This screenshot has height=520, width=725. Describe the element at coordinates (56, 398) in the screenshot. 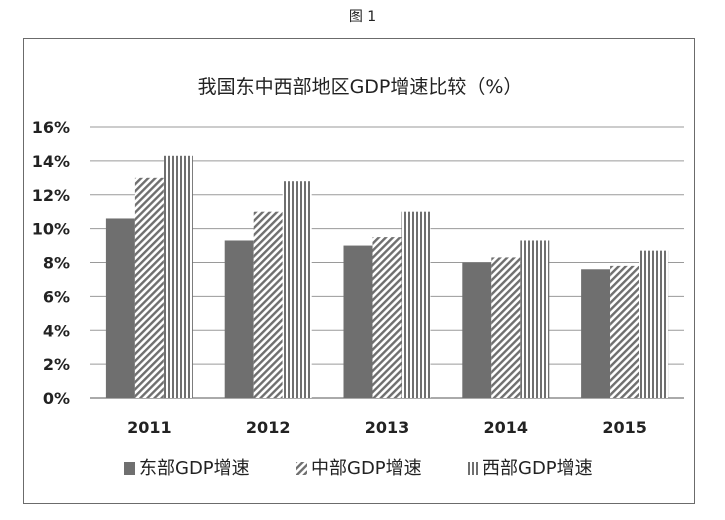

I see `y-tick-label: 0%` at that location.